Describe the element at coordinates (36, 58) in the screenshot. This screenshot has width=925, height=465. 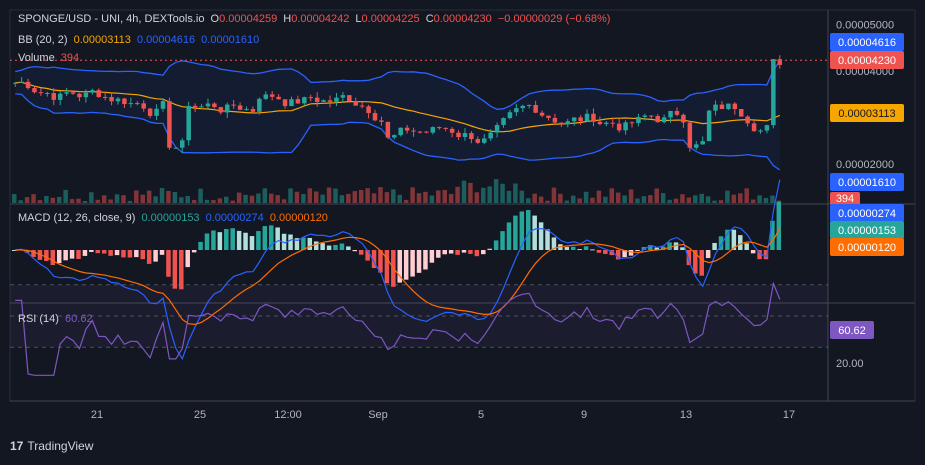
I see `volume-label: Volume` at that location.